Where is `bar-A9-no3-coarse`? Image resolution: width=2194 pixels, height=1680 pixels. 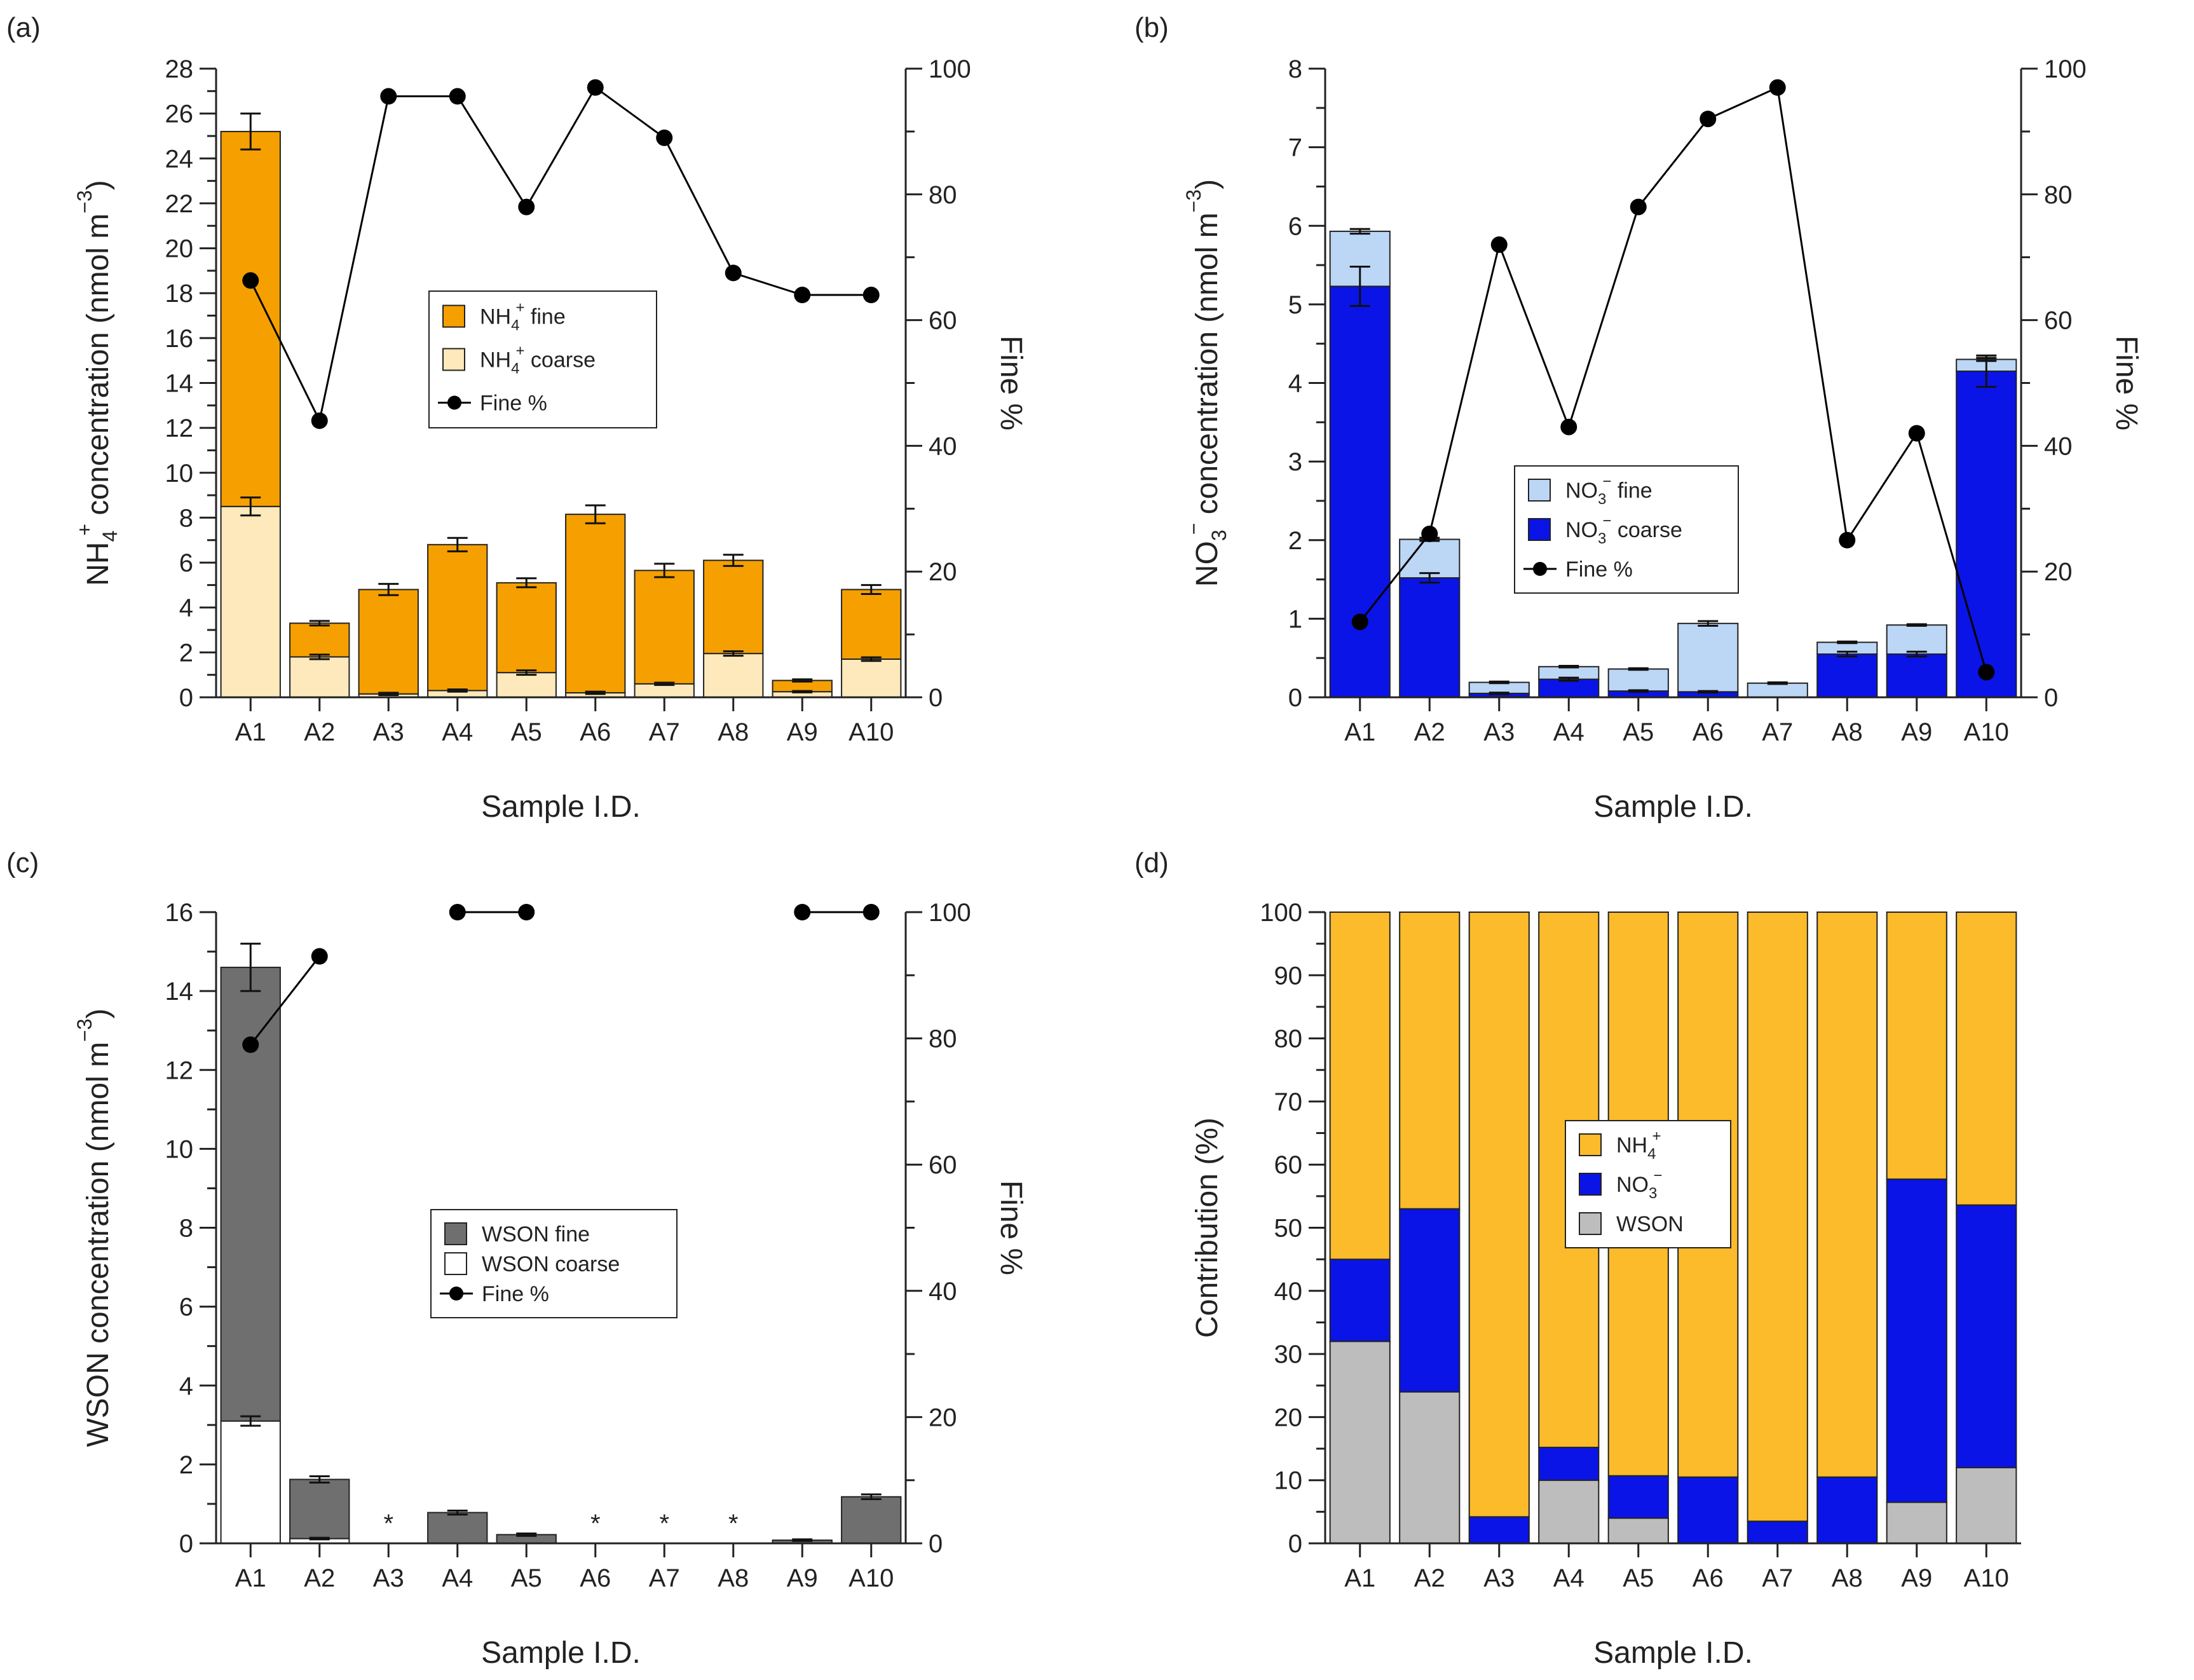
bar-A9-no3-coarse is located at coordinates (1916, 675).